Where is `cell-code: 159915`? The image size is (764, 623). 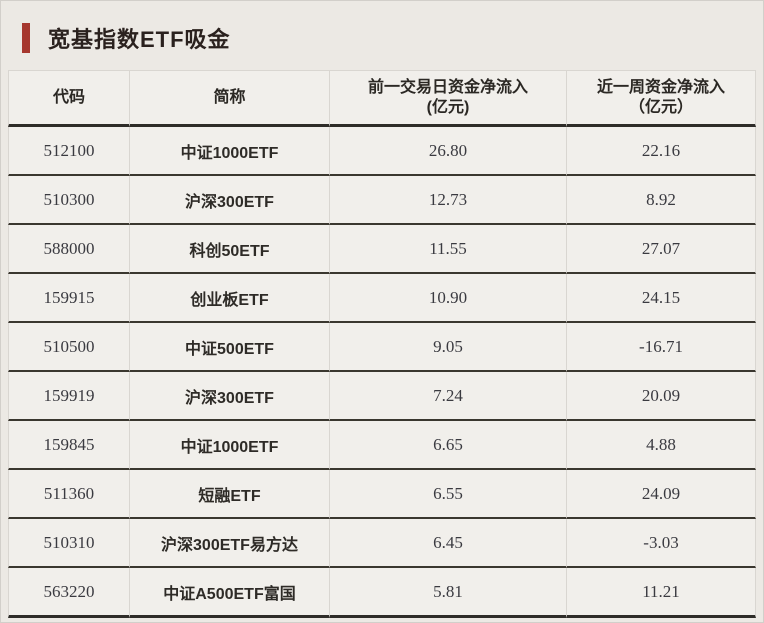 cell-code: 159915 is located at coordinates (69, 298).